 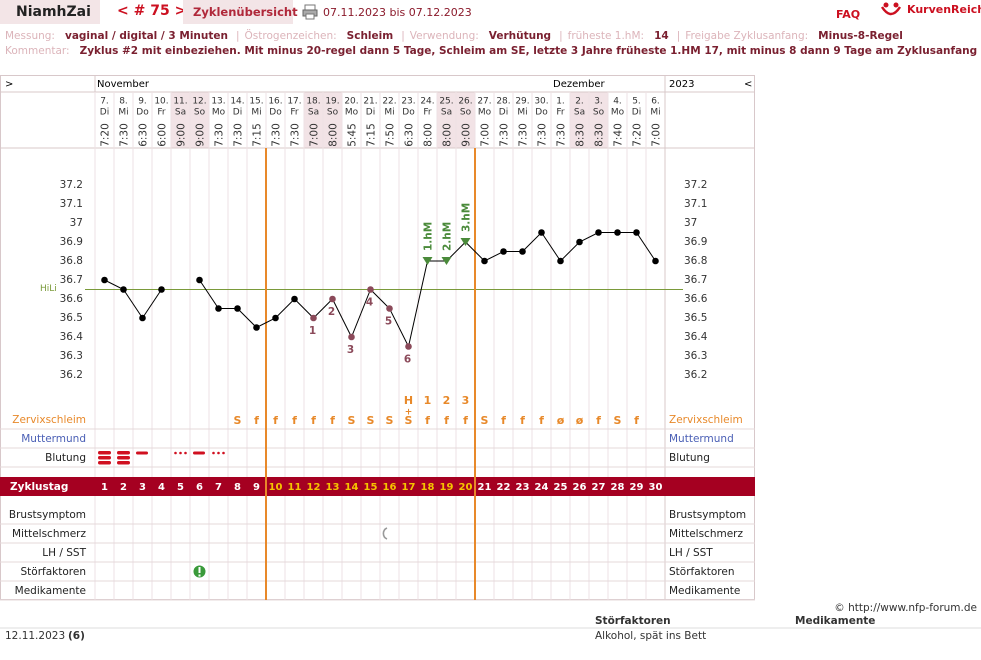 I want to click on time-label: 5:45, so click(x=353, y=135).